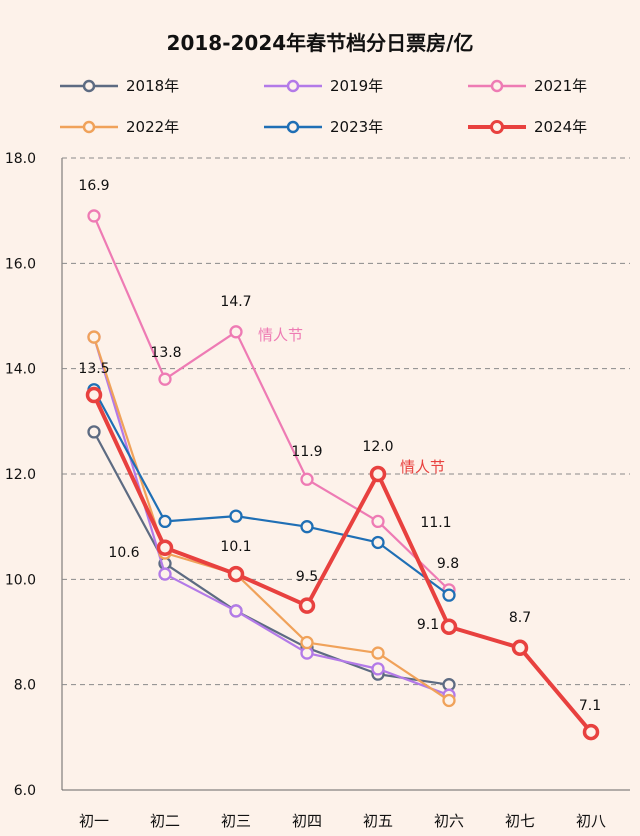 The height and width of the screenshot is (836, 640). I want to click on x-tick-label: 初三, so click(236, 821).